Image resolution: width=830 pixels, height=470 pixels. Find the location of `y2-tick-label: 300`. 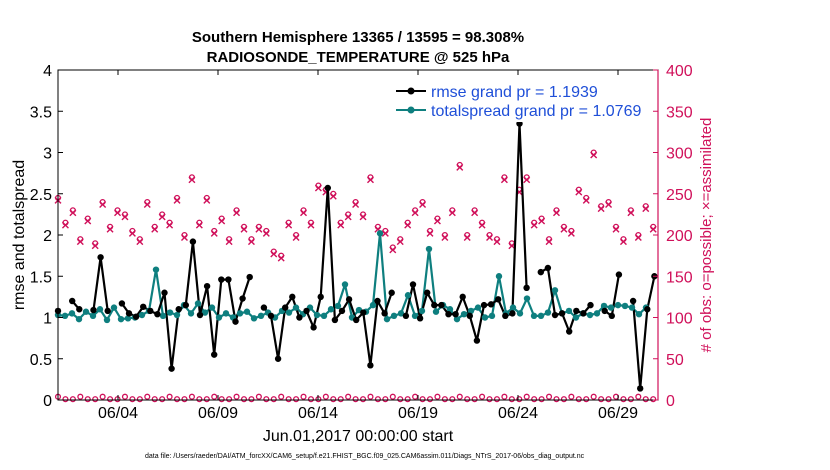

y2-tick-label: 300 is located at coordinates (679, 154).